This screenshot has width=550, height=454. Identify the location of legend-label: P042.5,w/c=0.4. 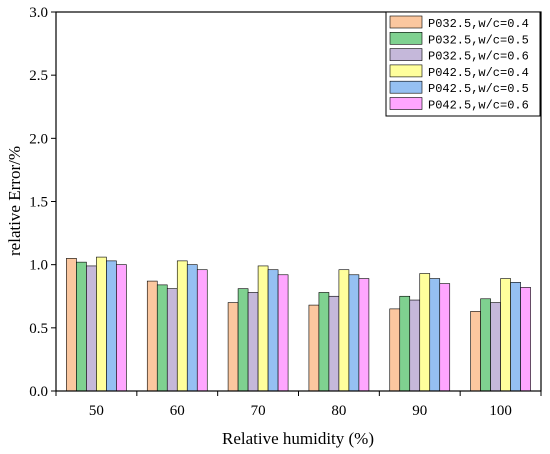
(478, 73).